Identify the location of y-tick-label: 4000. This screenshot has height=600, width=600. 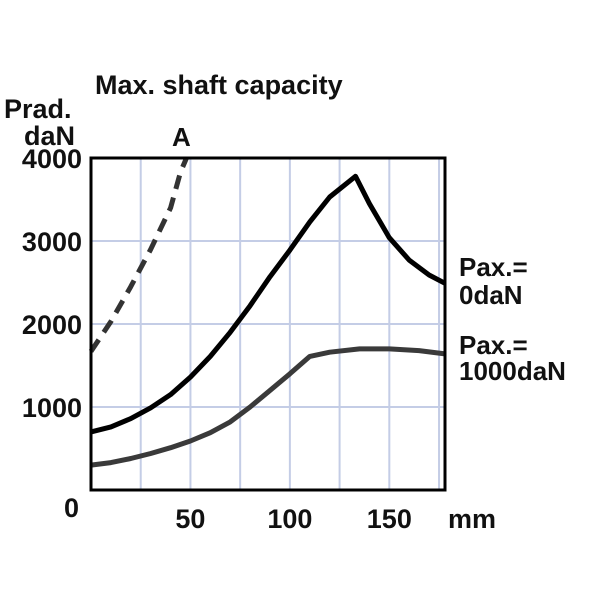
(52, 159).